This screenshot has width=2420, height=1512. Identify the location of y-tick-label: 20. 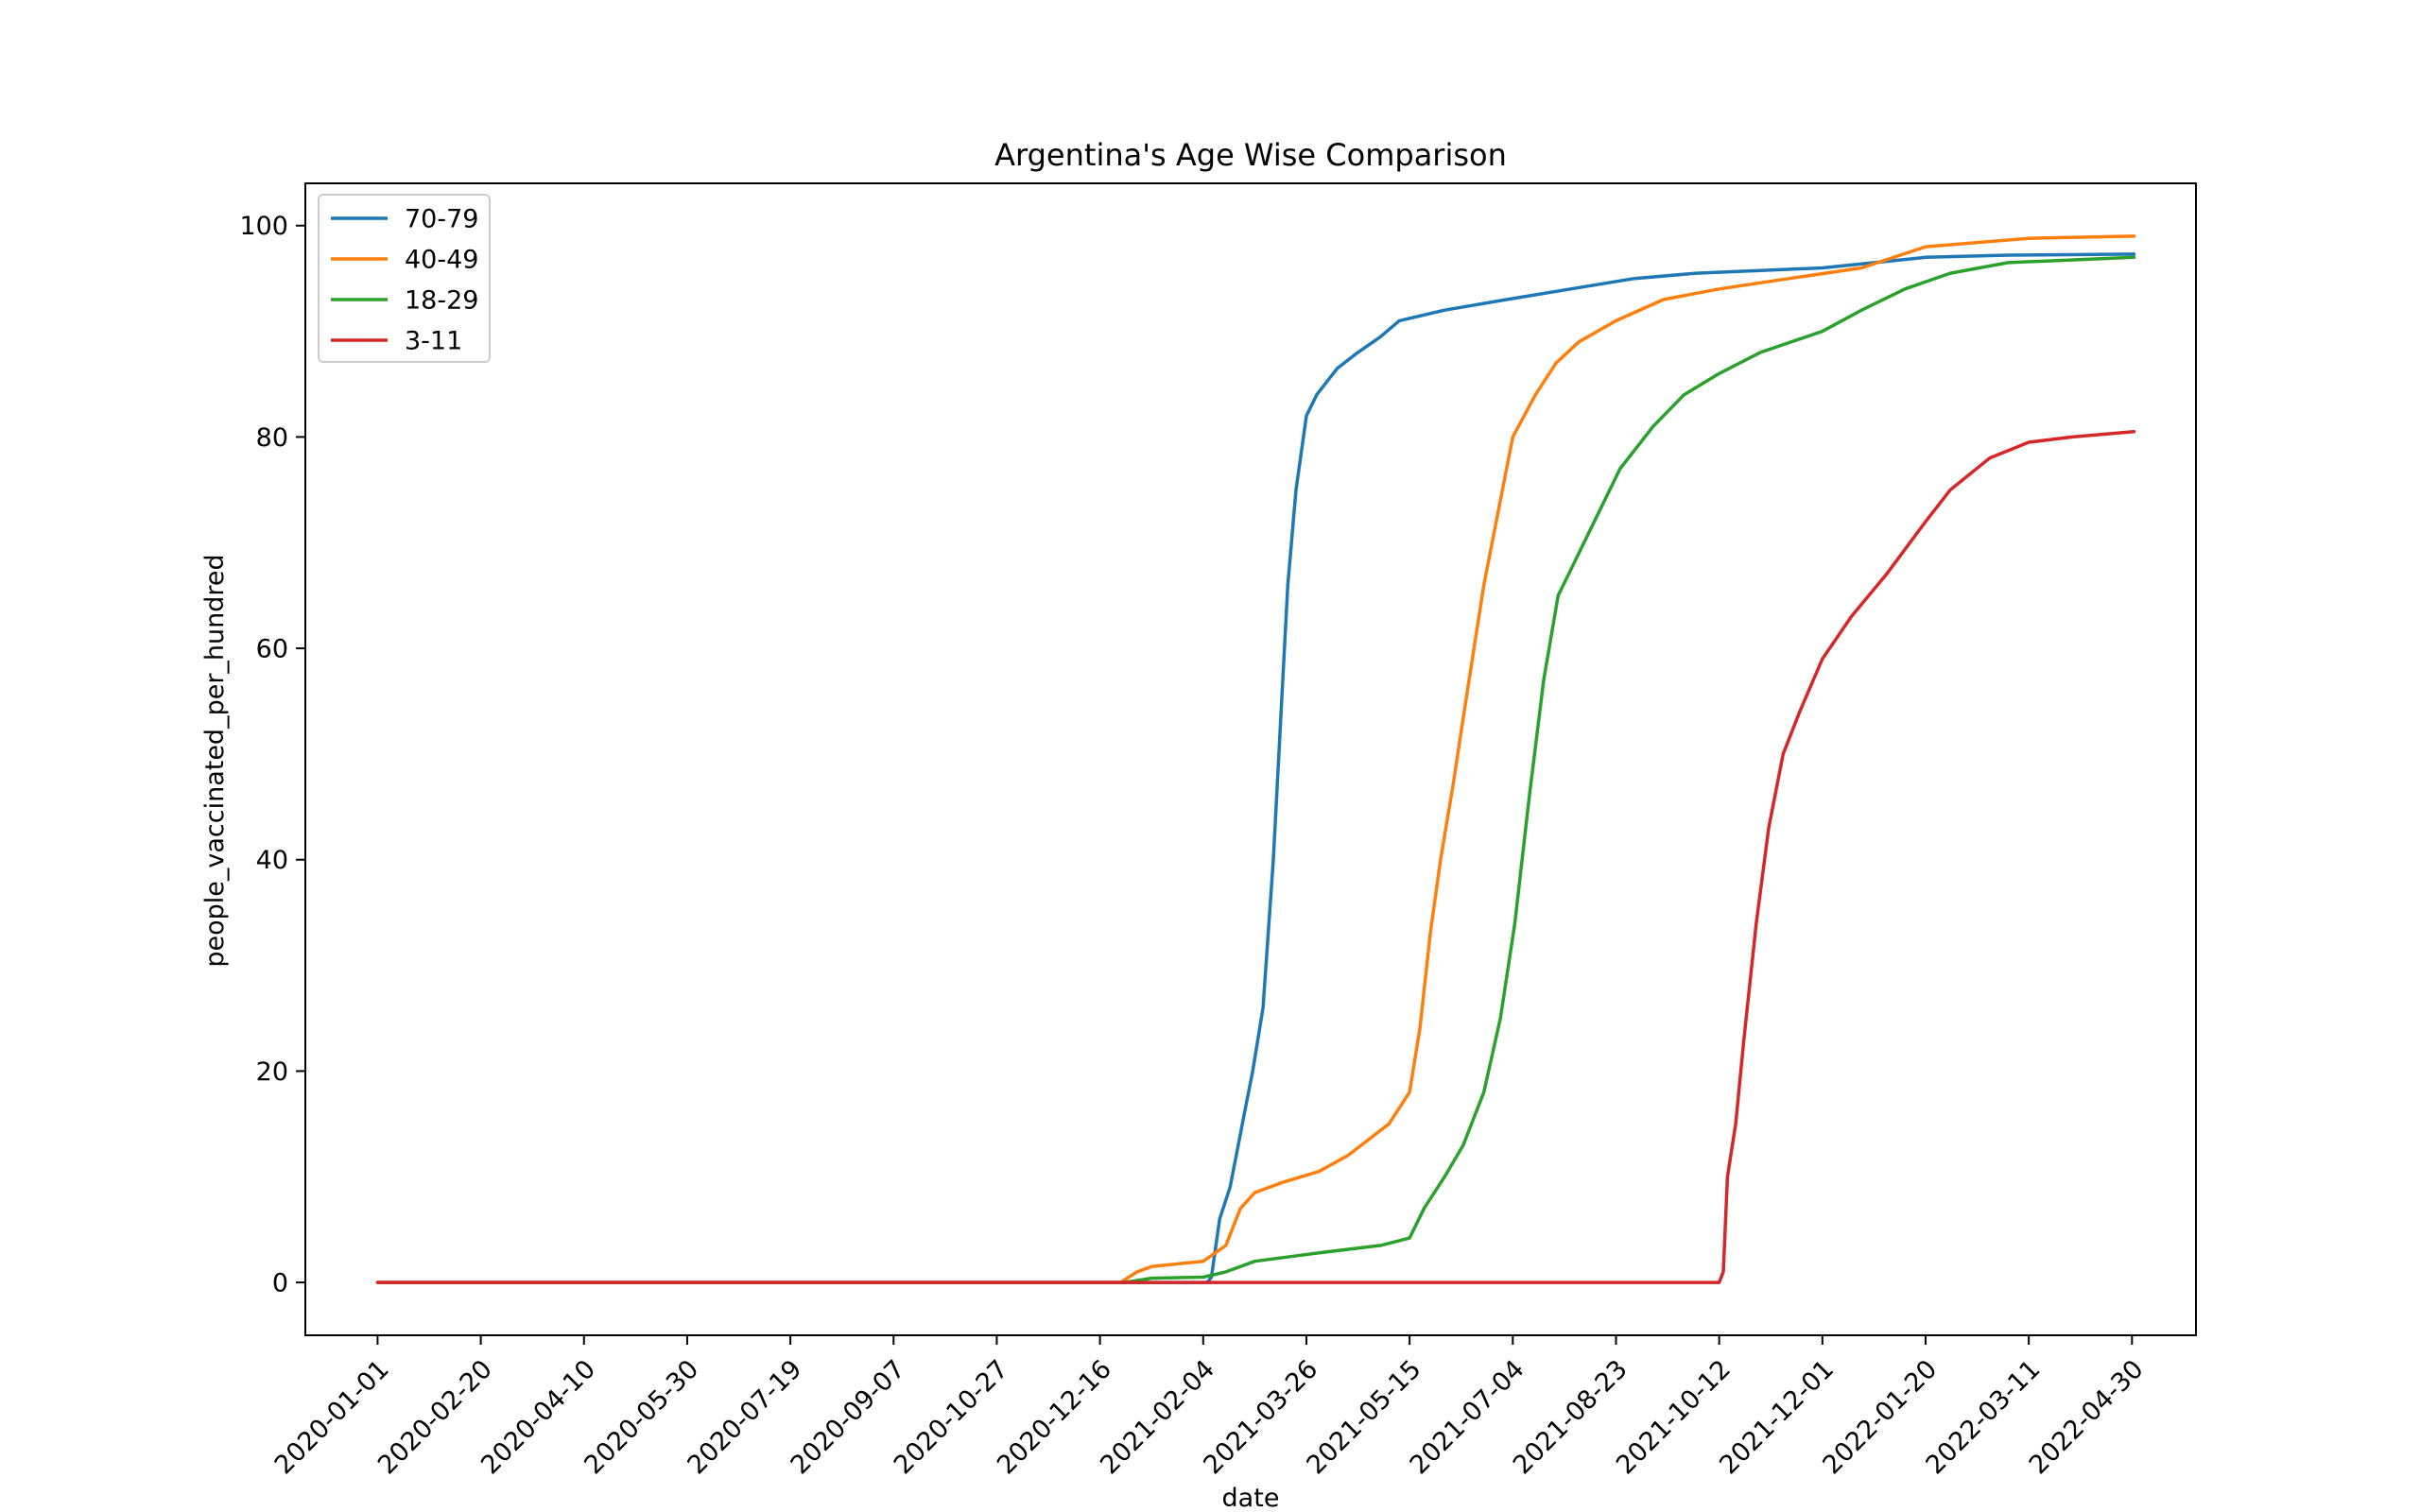
(272, 1072).